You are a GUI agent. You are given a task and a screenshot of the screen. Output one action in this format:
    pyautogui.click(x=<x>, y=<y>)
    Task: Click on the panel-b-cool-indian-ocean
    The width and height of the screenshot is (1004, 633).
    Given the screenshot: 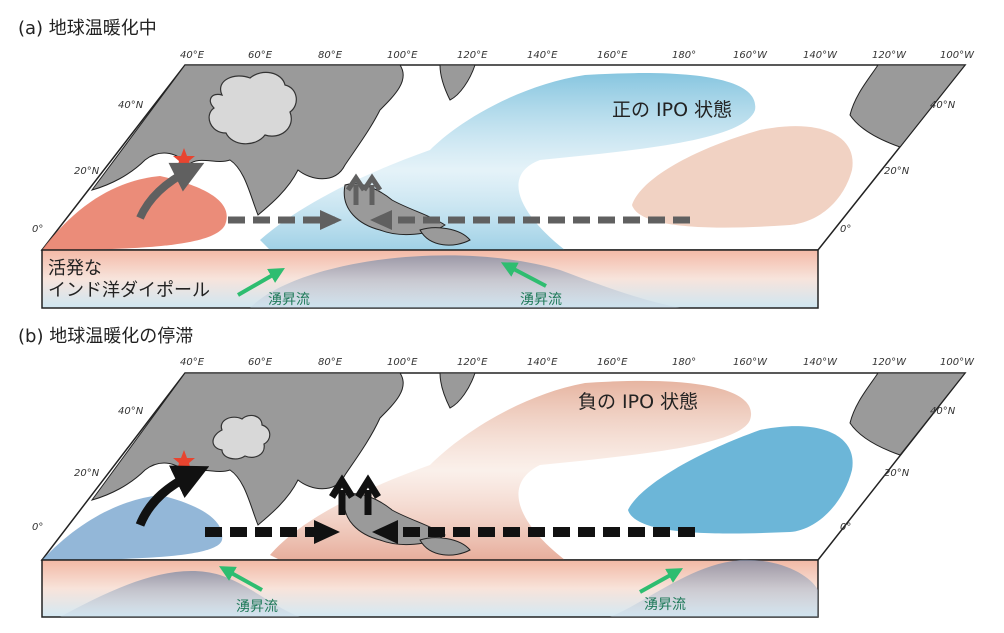 What is the action you would take?
    pyautogui.click(x=132, y=527)
    